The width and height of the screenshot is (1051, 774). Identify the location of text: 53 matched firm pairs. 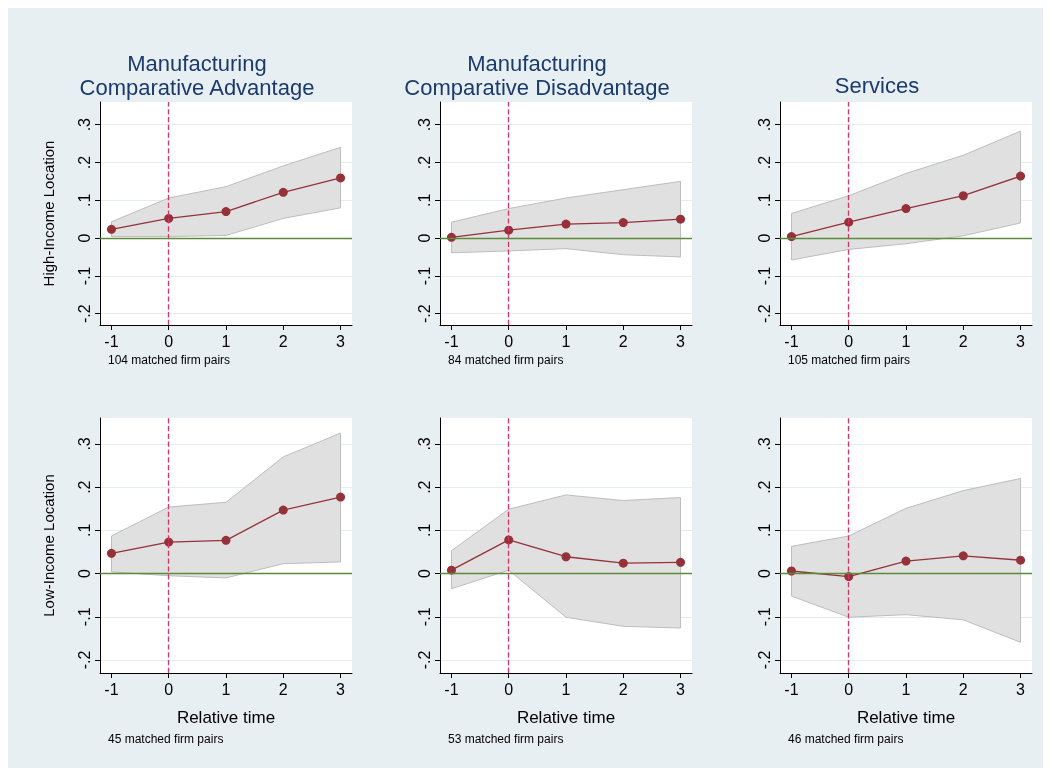
(506, 739).